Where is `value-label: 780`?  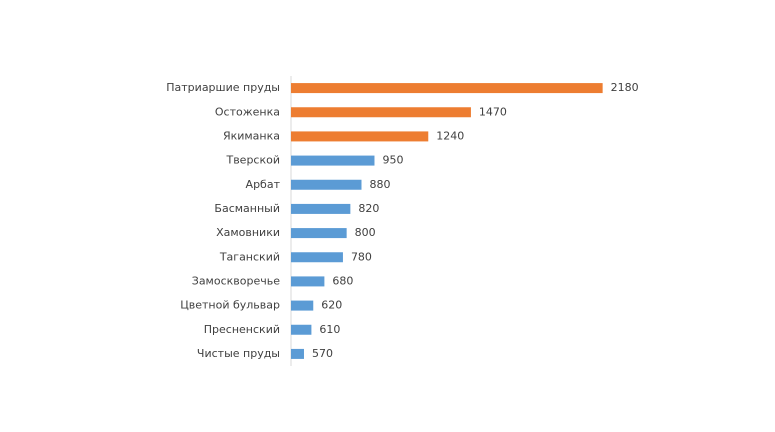
value-label: 780 is located at coordinates (361, 256).